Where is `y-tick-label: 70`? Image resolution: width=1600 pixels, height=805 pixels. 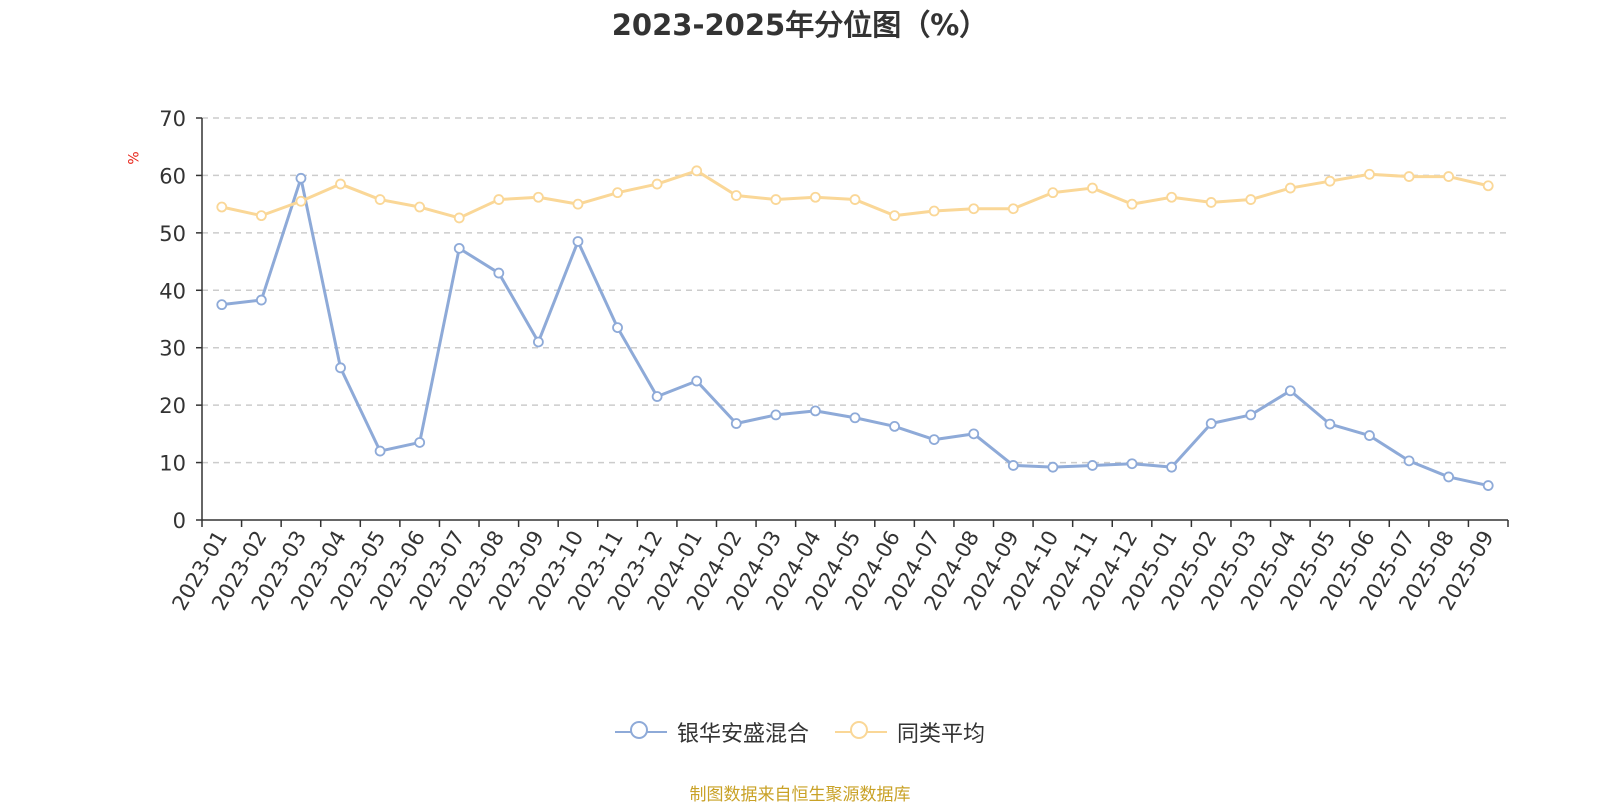 y-tick-label: 70 is located at coordinates (172, 119).